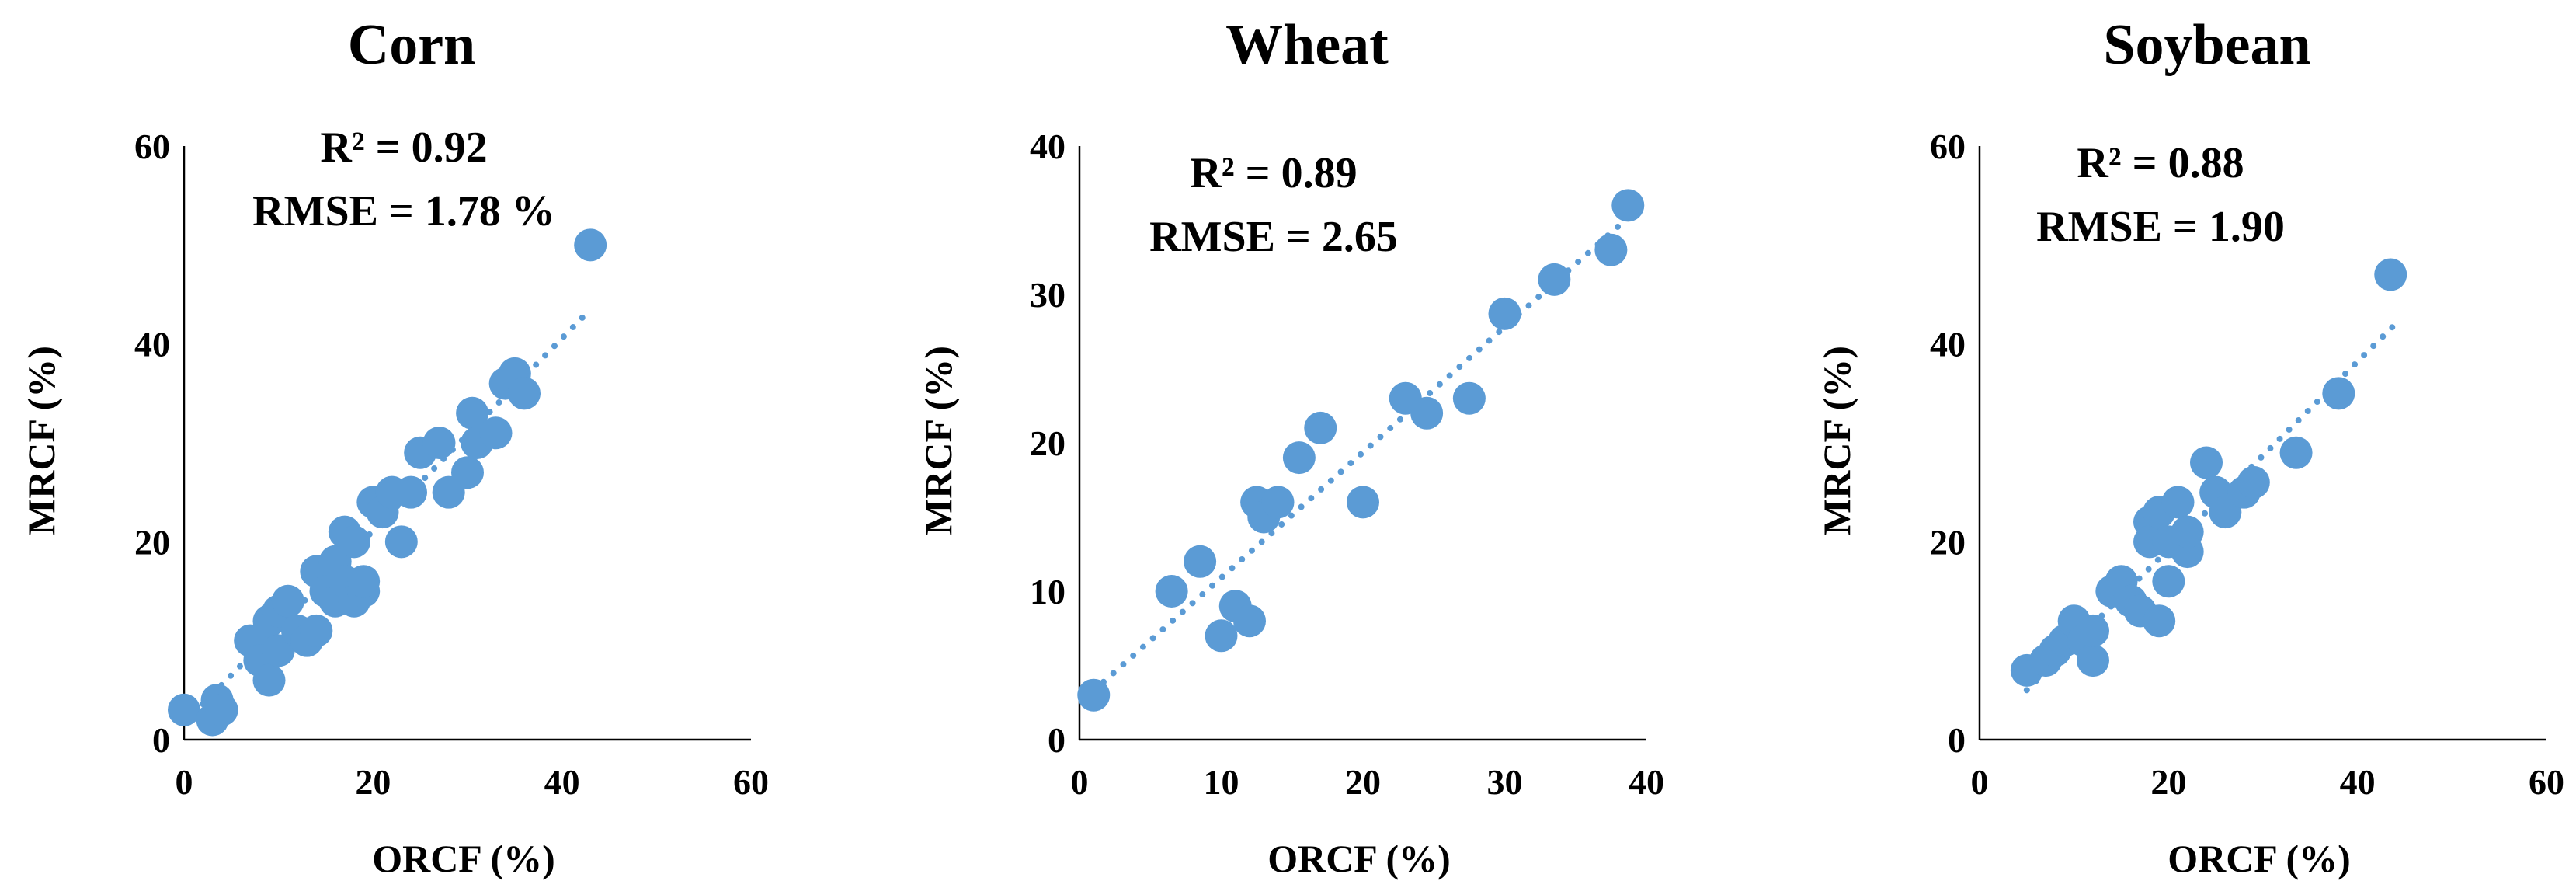 This screenshot has height=895, width=2576. Describe the element at coordinates (1307, 45) in the screenshot. I see `chart-title: Wheat` at that location.